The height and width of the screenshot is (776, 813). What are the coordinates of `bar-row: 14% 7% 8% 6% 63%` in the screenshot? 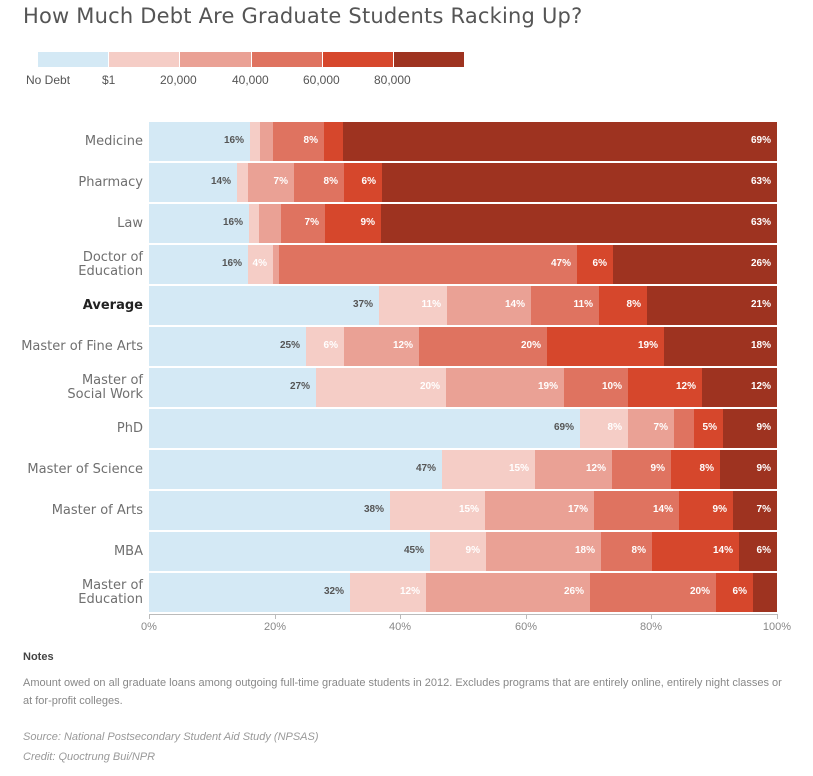 It's located at (463, 182).